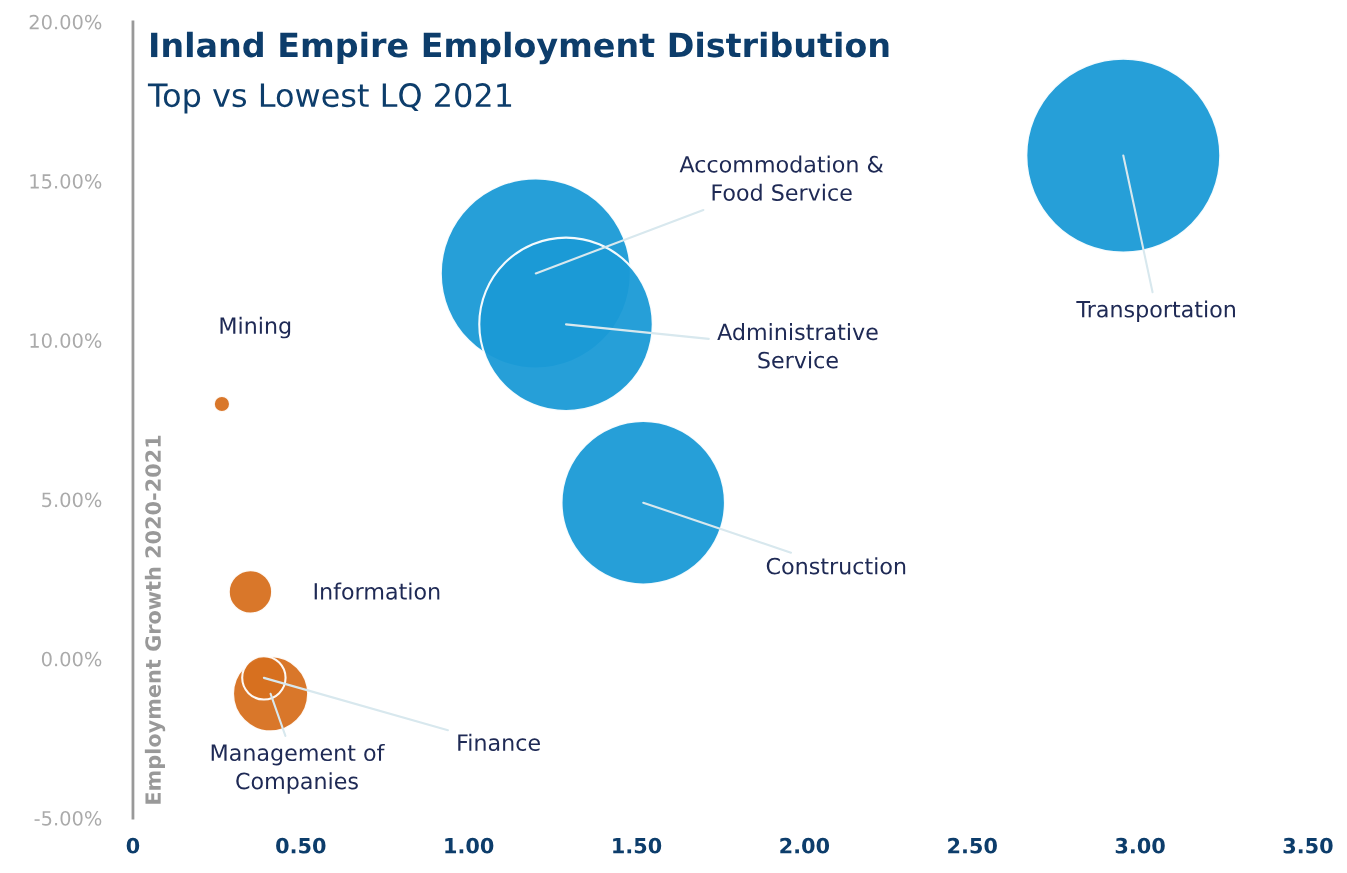  What do you see at coordinates (781, 178) in the screenshot?
I see `annotation: Accommodation & Food Service` at bounding box center [781, 178].